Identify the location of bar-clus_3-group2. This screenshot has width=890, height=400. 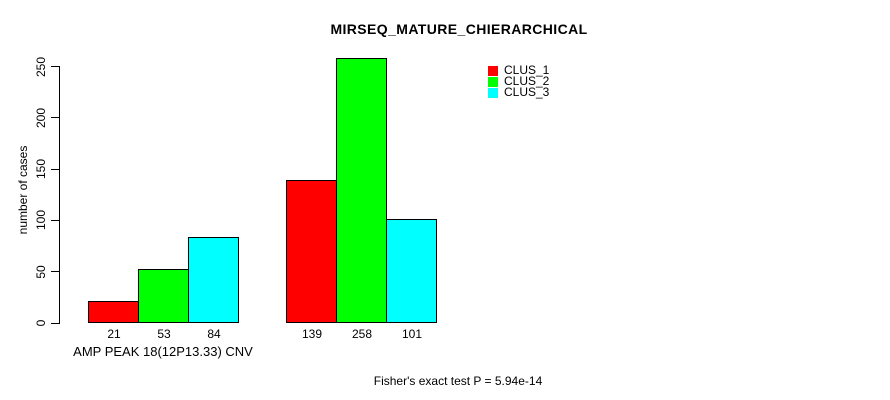
(411, 271).